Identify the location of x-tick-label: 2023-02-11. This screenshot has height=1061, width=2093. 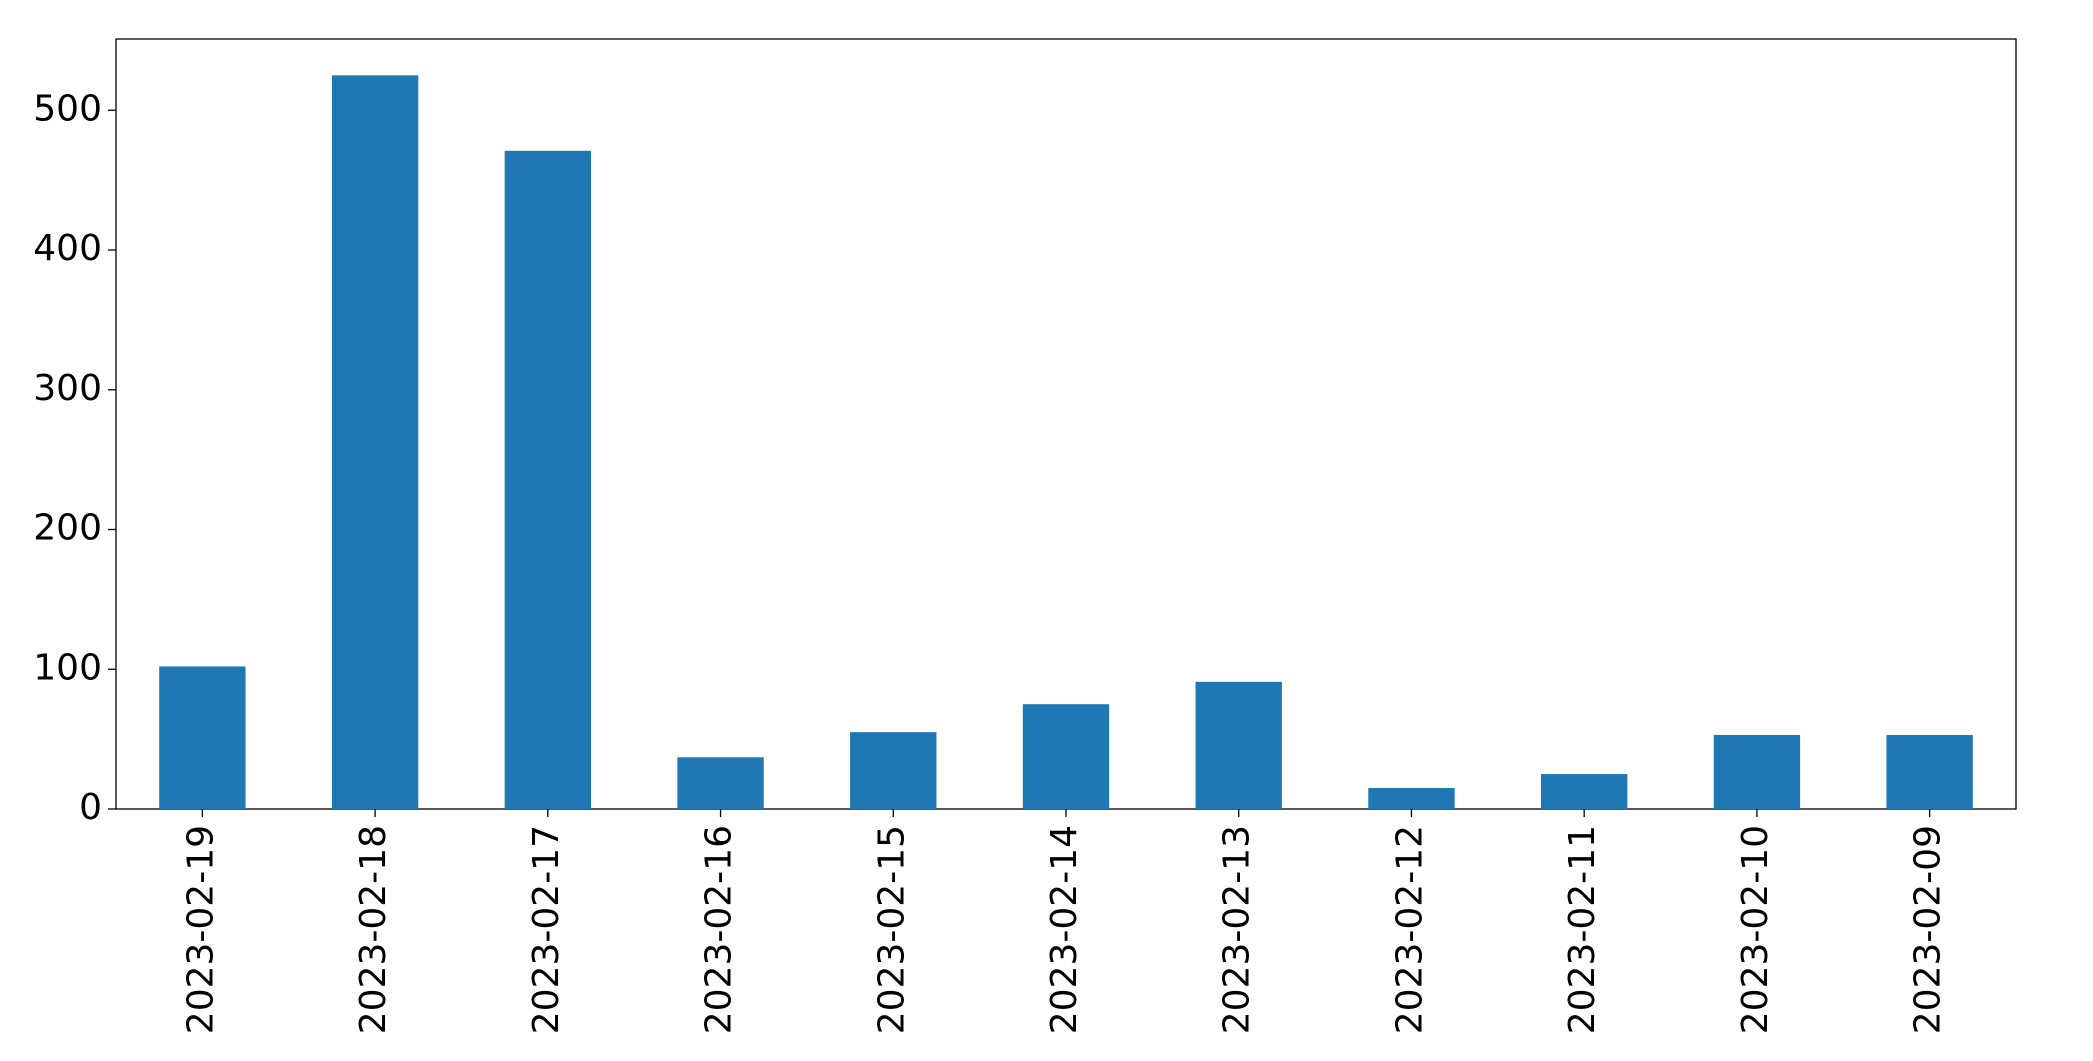
(1582, 929).